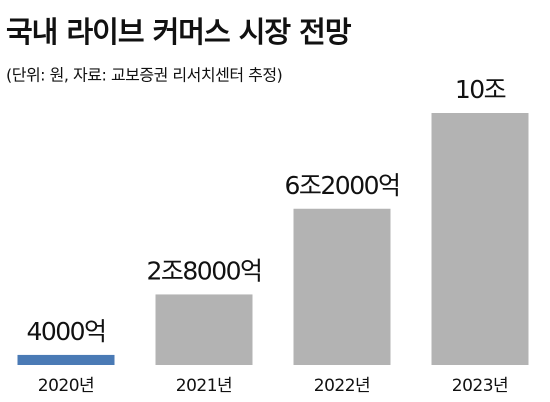 The width and height of the screenshot is (550, 402). Describe the element at coordinates (480, 89) in the screenshot. I see `value-label: 10조` at that location.